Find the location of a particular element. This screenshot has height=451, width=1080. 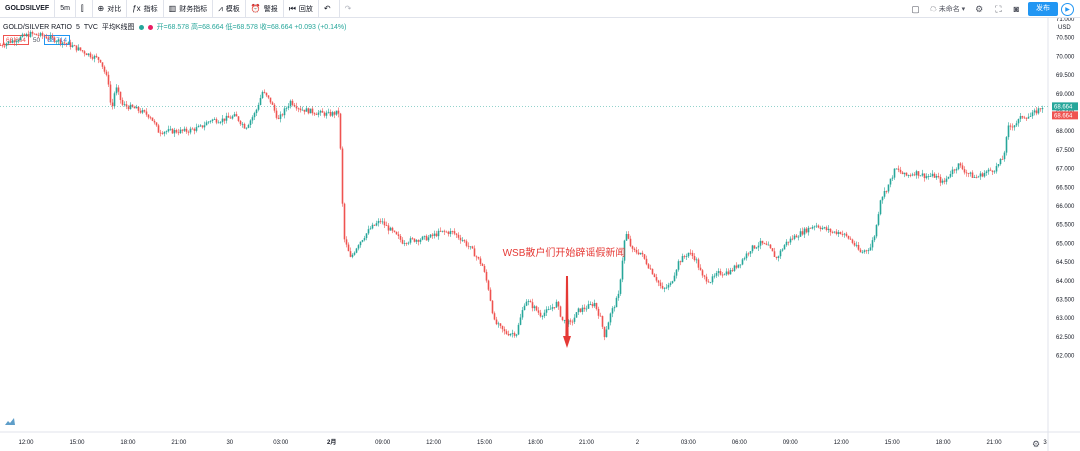

indicators-button: ƒx 指标 is located at coordinates (145, 9).